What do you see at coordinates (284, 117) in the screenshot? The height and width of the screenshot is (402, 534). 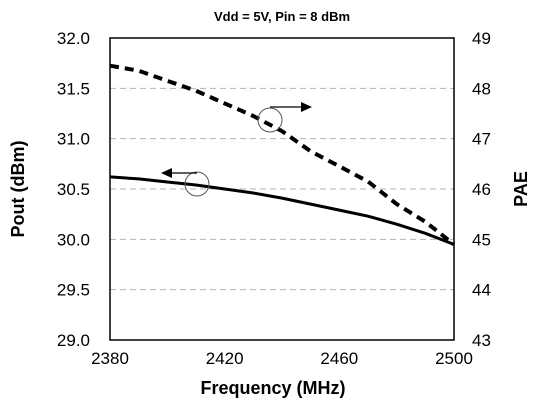 I see `right-axis-indicator` at bounding box center [284, 117].